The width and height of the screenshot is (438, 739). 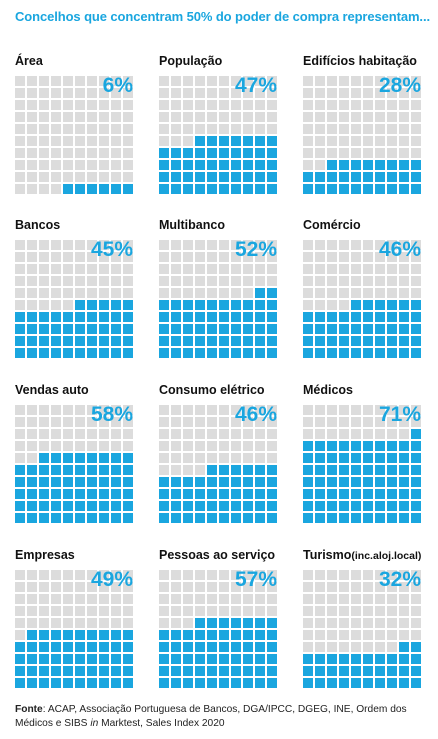 I want to click on panel-value-label: 58%, so click(x=111, y=414).